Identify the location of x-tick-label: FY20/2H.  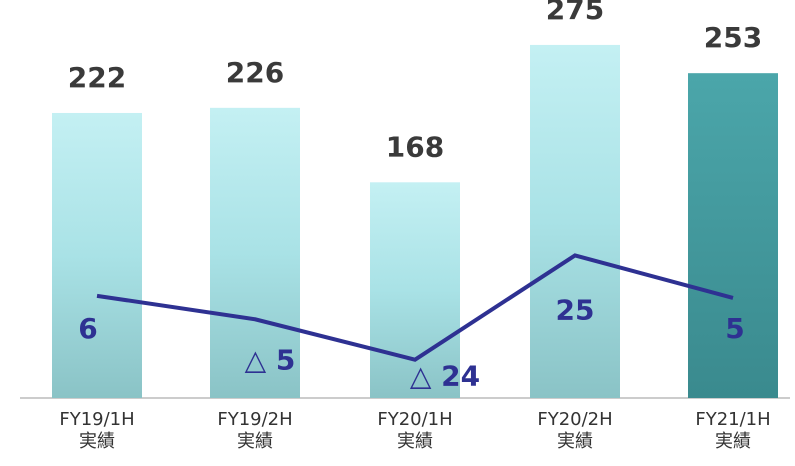
(574, 419).